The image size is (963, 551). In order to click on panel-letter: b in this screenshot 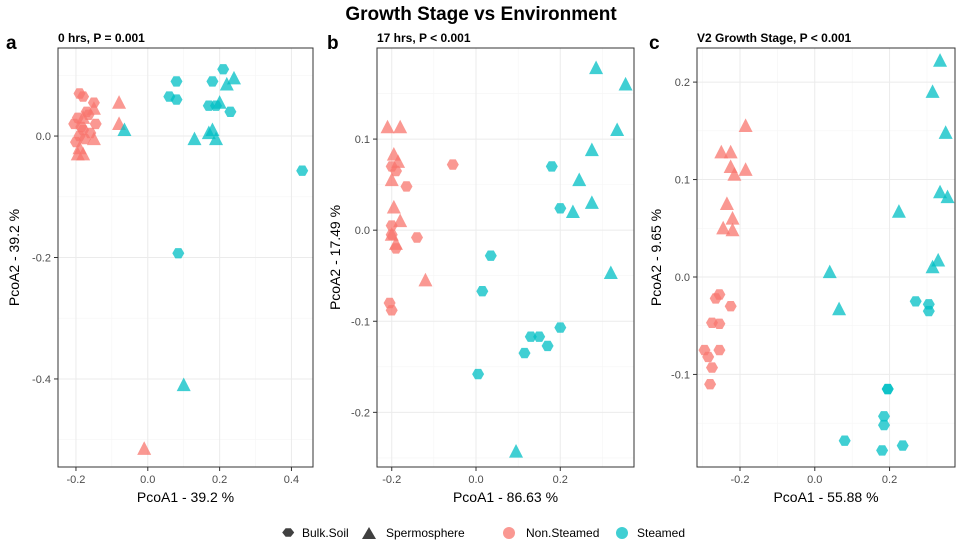, I will do `click(333, 43)`.